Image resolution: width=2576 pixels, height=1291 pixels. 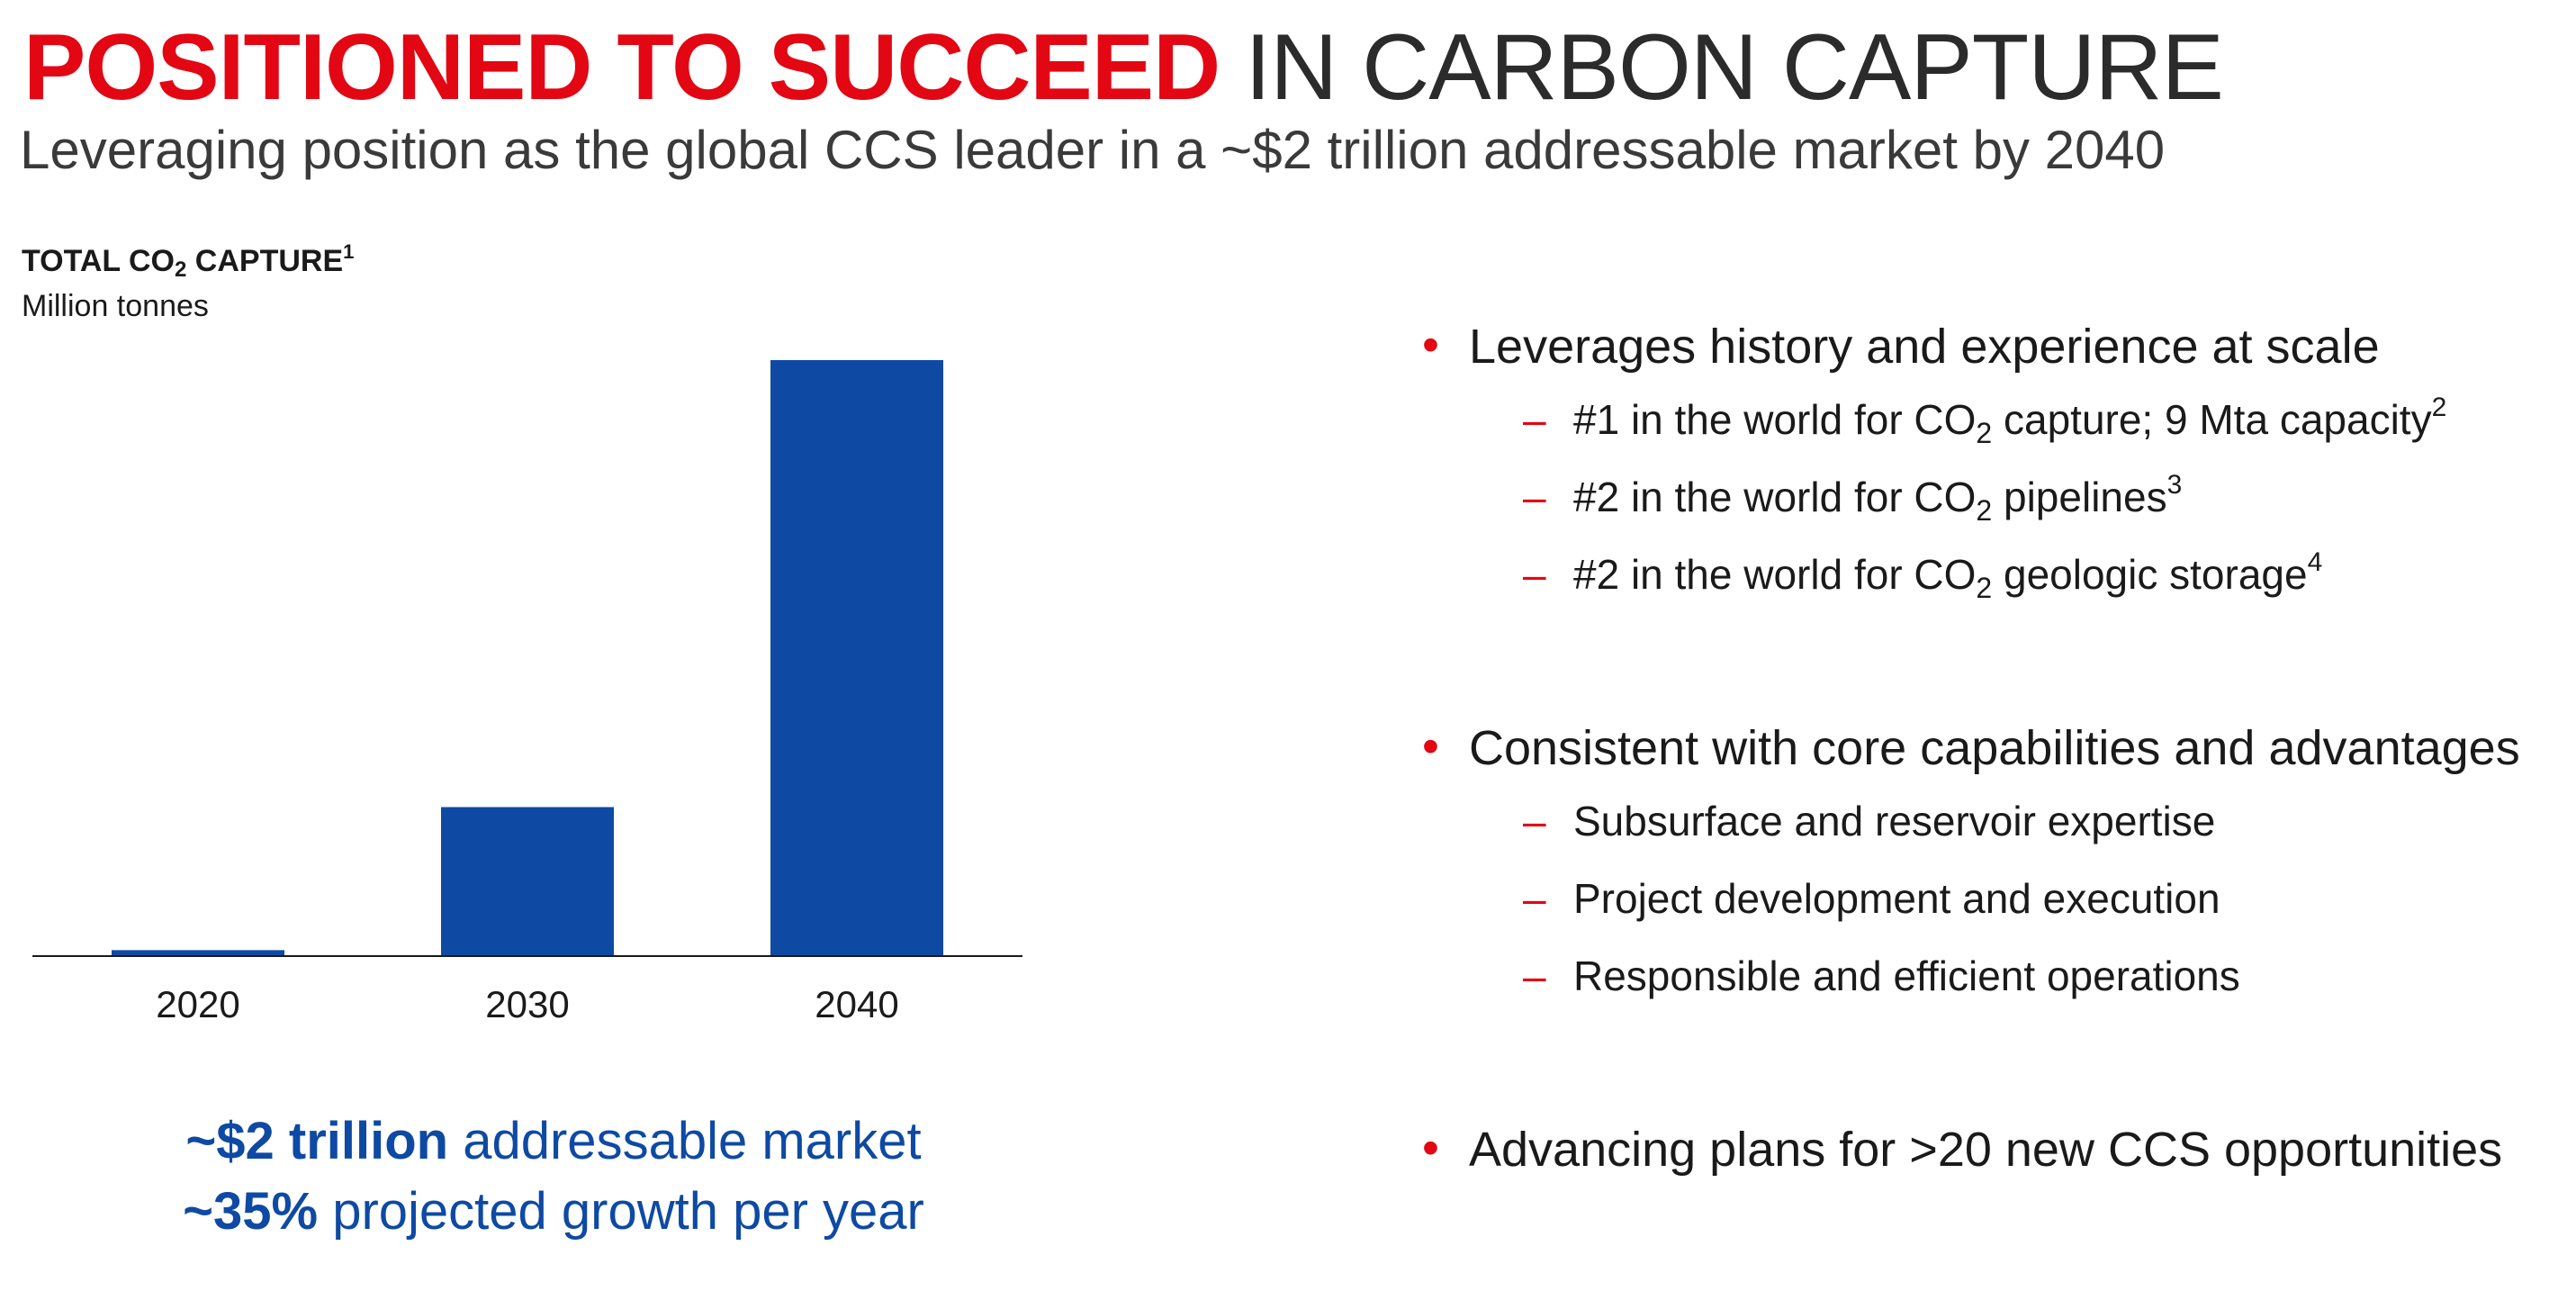 I want to click on text-run: #1 in the world for CO, so click(x=1775, y=419).